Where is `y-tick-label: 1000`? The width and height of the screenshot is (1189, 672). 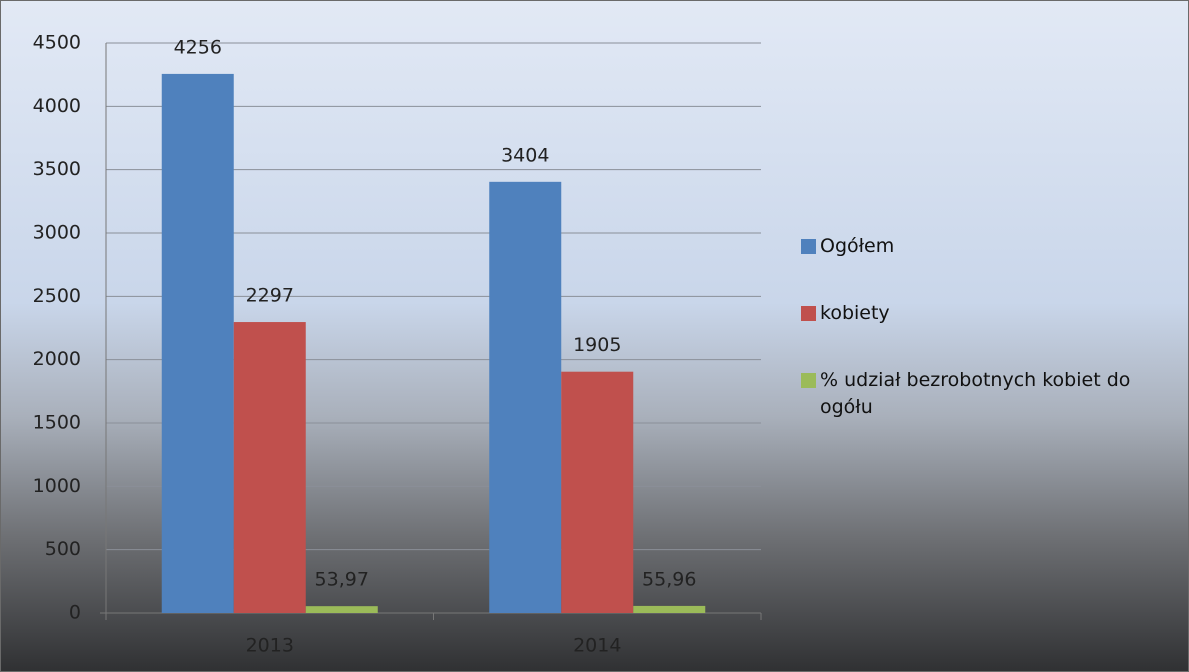 y-tick-label: 1000 is located at coordinates (57, 486).